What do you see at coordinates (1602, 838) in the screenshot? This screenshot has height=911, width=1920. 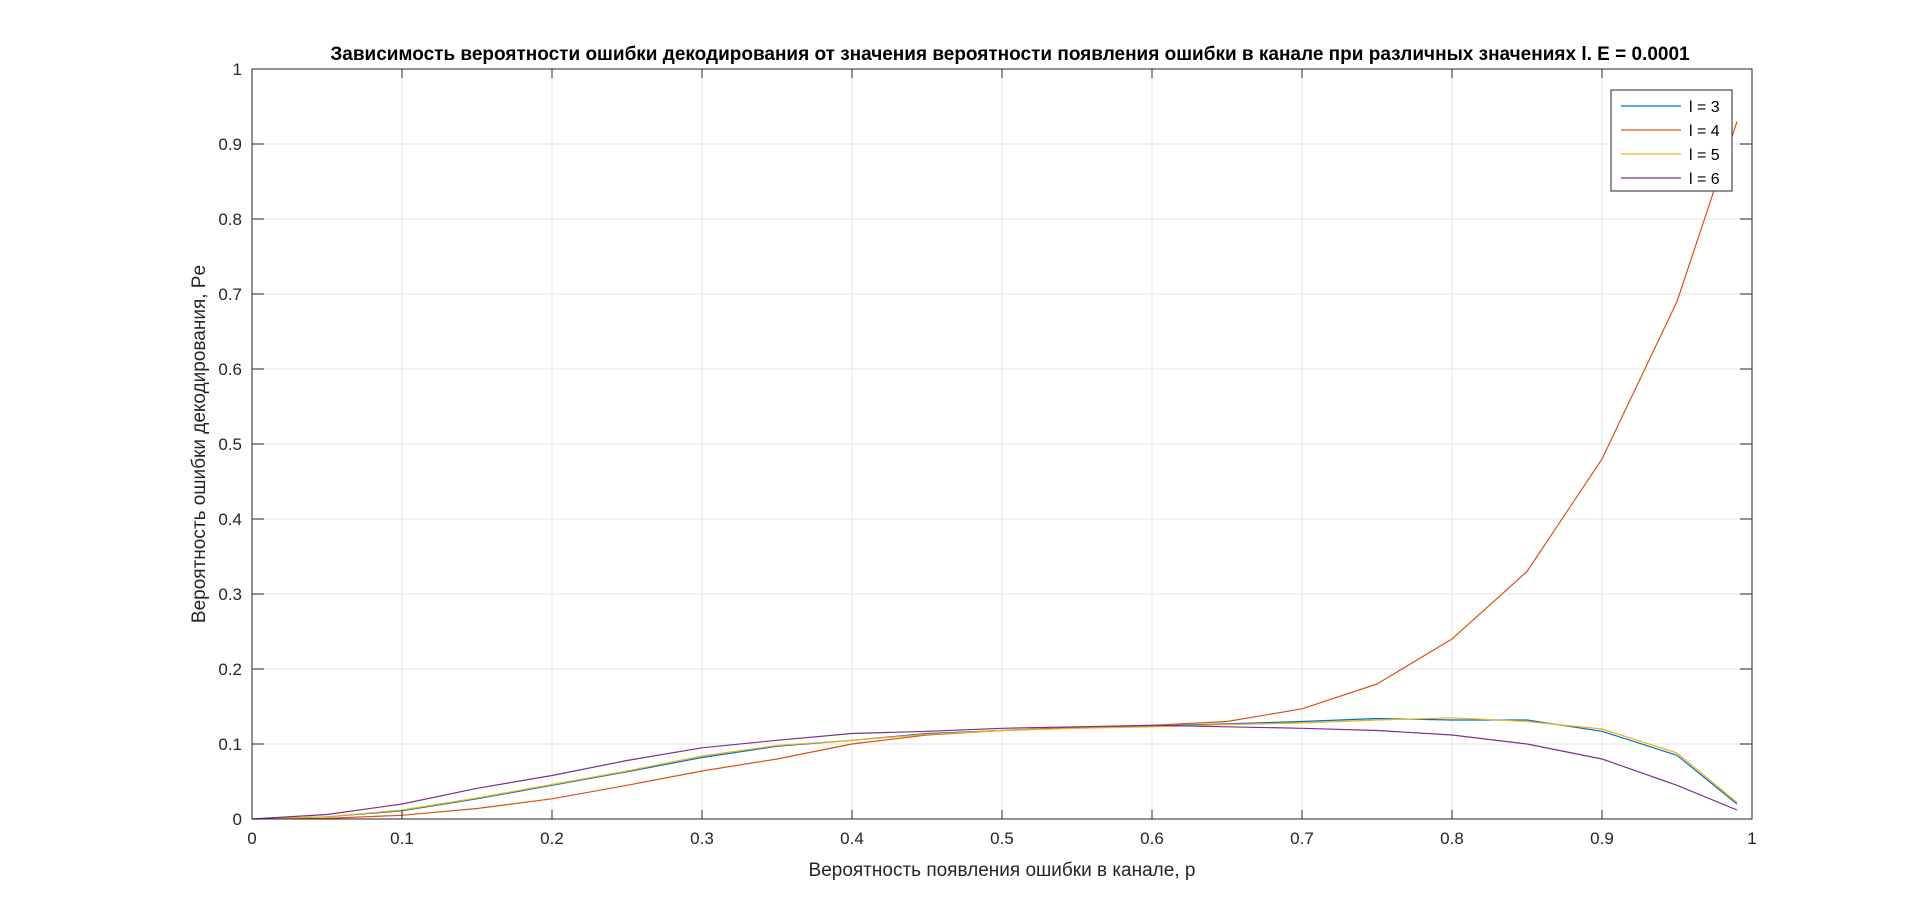 I see `x-tick-label: 0.9` at bounding box center [1602, 838].